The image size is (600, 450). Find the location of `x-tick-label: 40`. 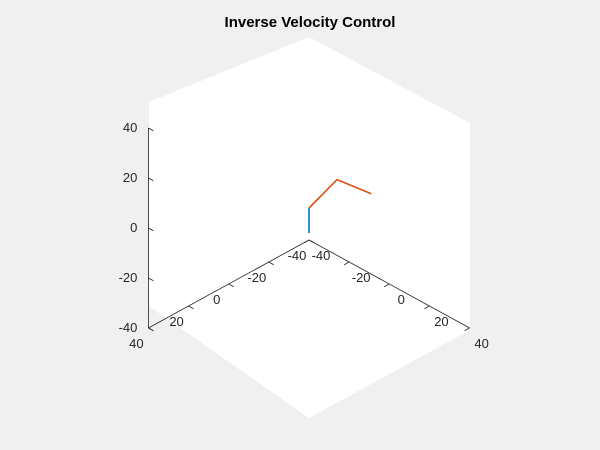

x-tick-label: 40 is located at coordinates (481, 343).